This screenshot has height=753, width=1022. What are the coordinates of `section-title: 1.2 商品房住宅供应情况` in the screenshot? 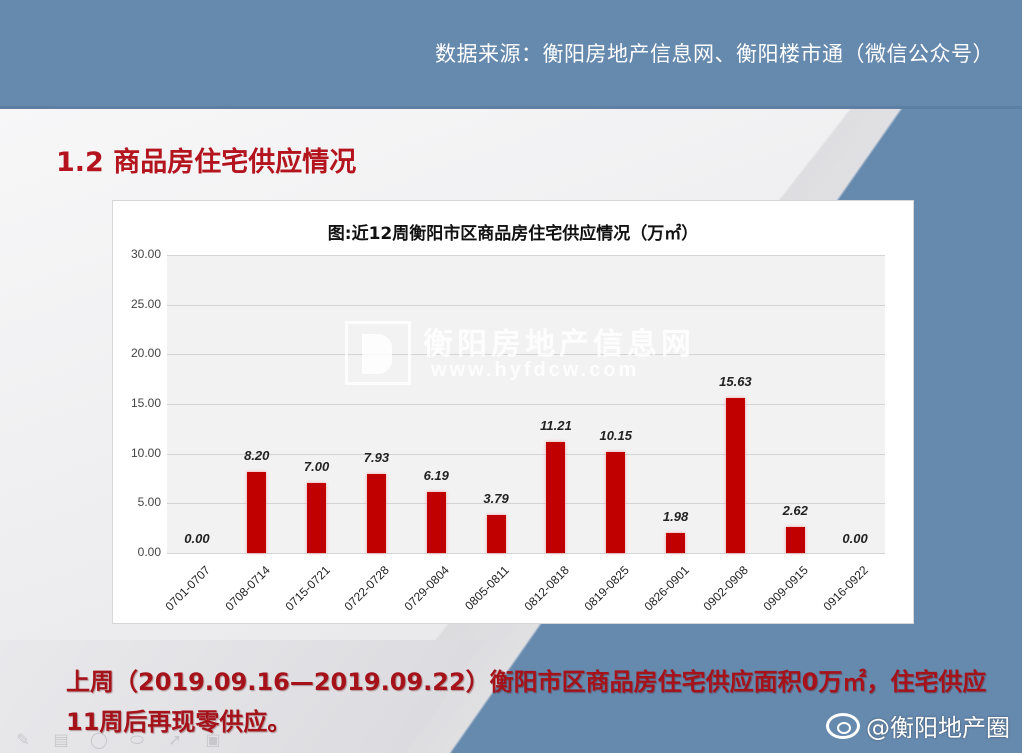 It's located at (206, 162).